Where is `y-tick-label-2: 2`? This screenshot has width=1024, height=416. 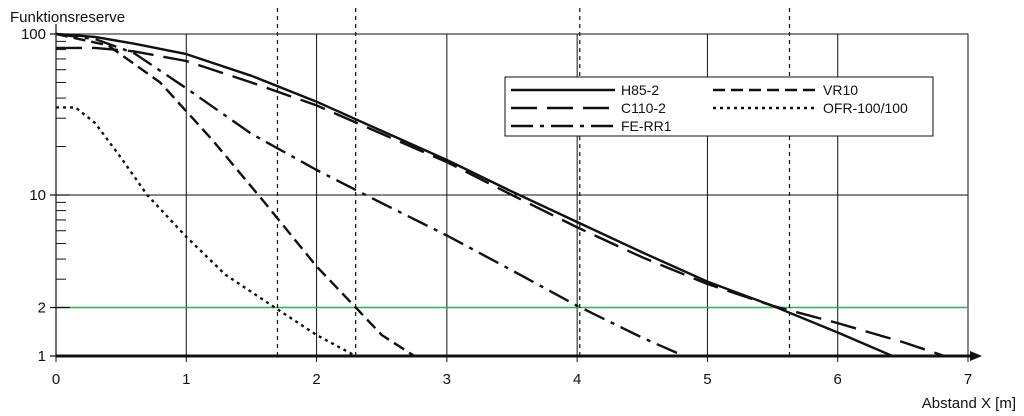
y-tick-label-2: 2 is located at coordinates (42, 308).